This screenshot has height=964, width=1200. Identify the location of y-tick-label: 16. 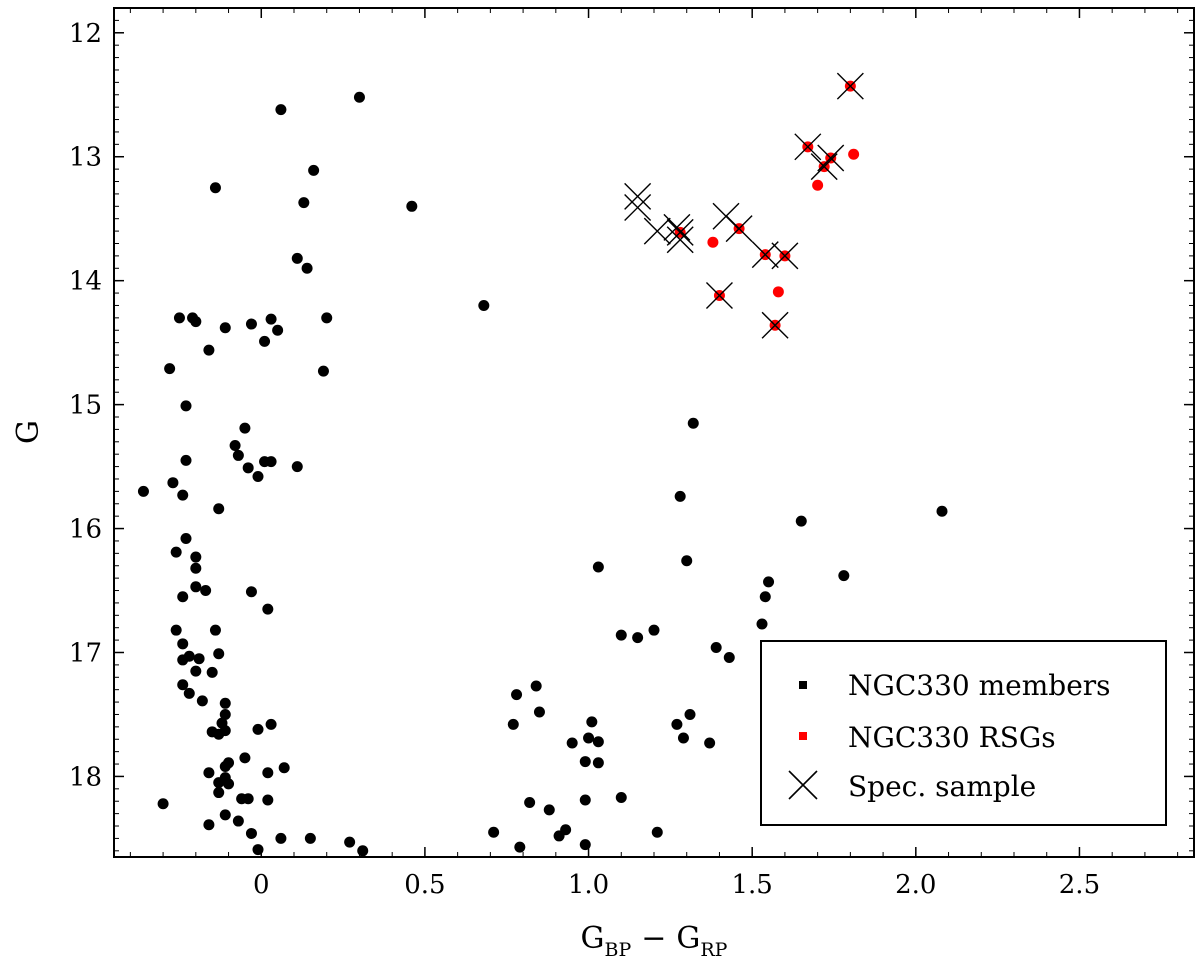
(85, 530).